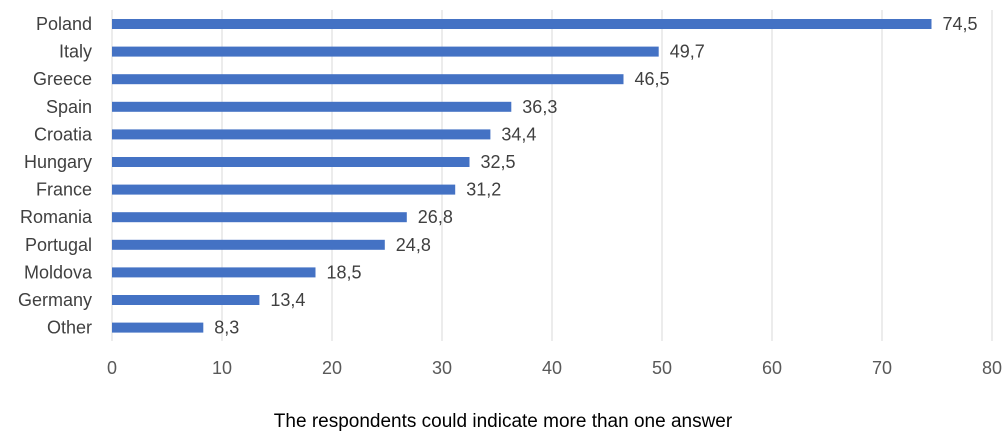  What do you see at coordinates (69, 107) in the screenshot?
I see `category-label: Spain` at bounding box center [69, 107].